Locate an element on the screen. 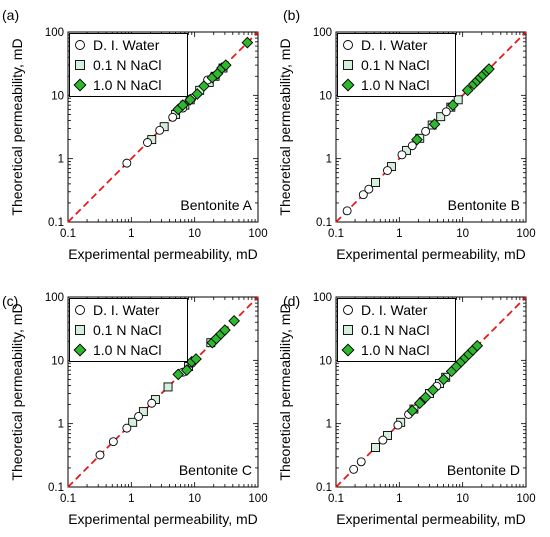  panel-annotation: Bentonite C is located at coordinates (215, 470).